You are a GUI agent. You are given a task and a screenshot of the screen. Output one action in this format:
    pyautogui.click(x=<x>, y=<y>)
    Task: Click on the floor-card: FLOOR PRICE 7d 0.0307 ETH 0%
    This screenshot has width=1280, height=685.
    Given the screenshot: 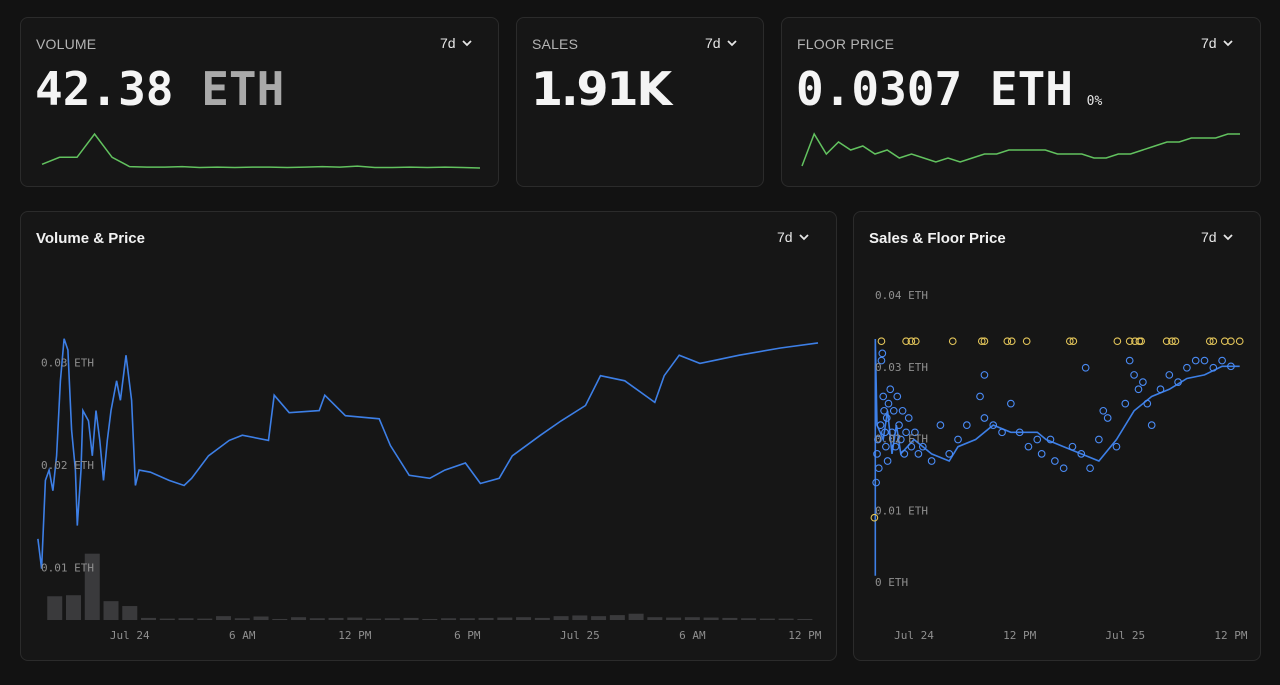 What is the action you would take?
    pyautogui.click(x=1021, y=102)
    